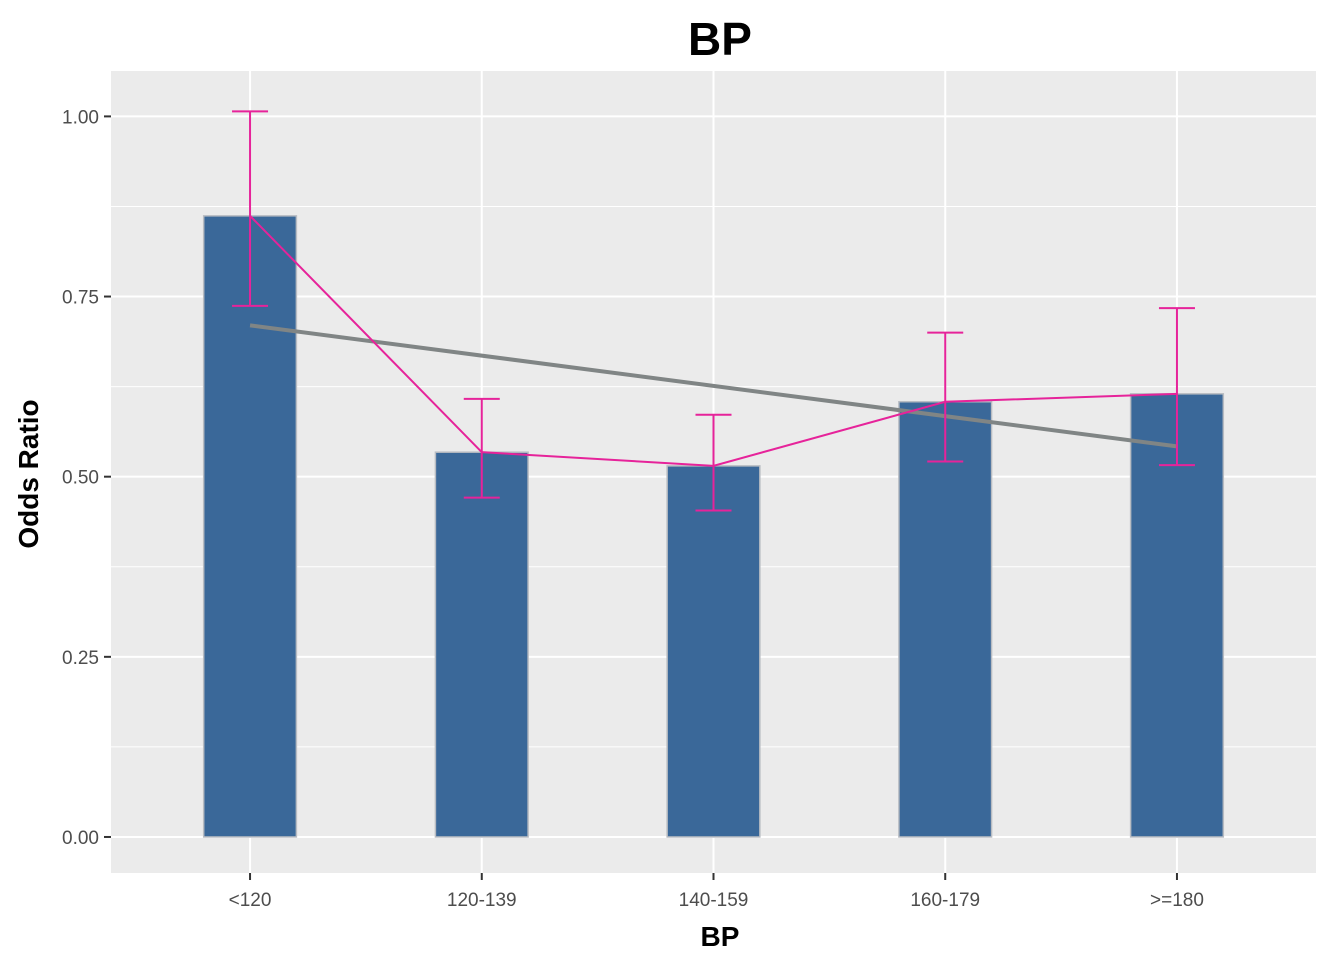 The height and width of the screenshot is (960, 1344). I want to click on x-tick-label: 120-139, so click(482, 900).